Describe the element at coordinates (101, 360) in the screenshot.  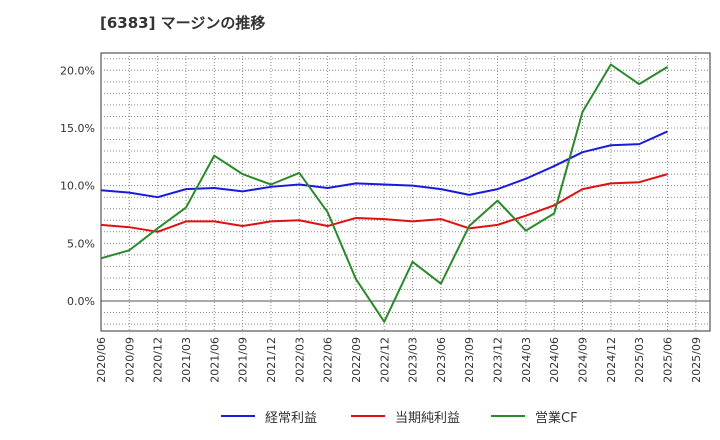
I see `x-tick-label: 2020/06` at that location.